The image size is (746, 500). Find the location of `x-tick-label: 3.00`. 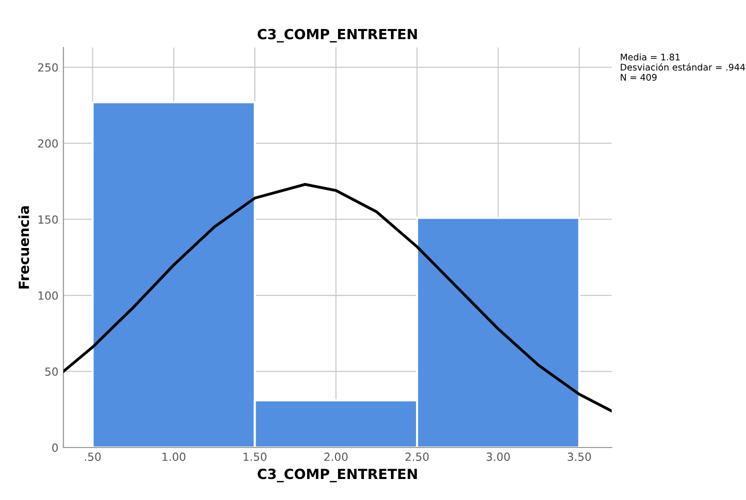

x-tick-label: 3.00 is located at coordinates (498, 456).